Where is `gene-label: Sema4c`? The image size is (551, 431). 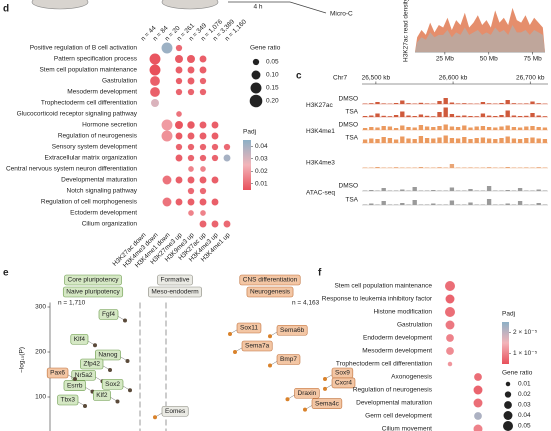
gene-label: Sema4c is located at coordinates (327, 403).